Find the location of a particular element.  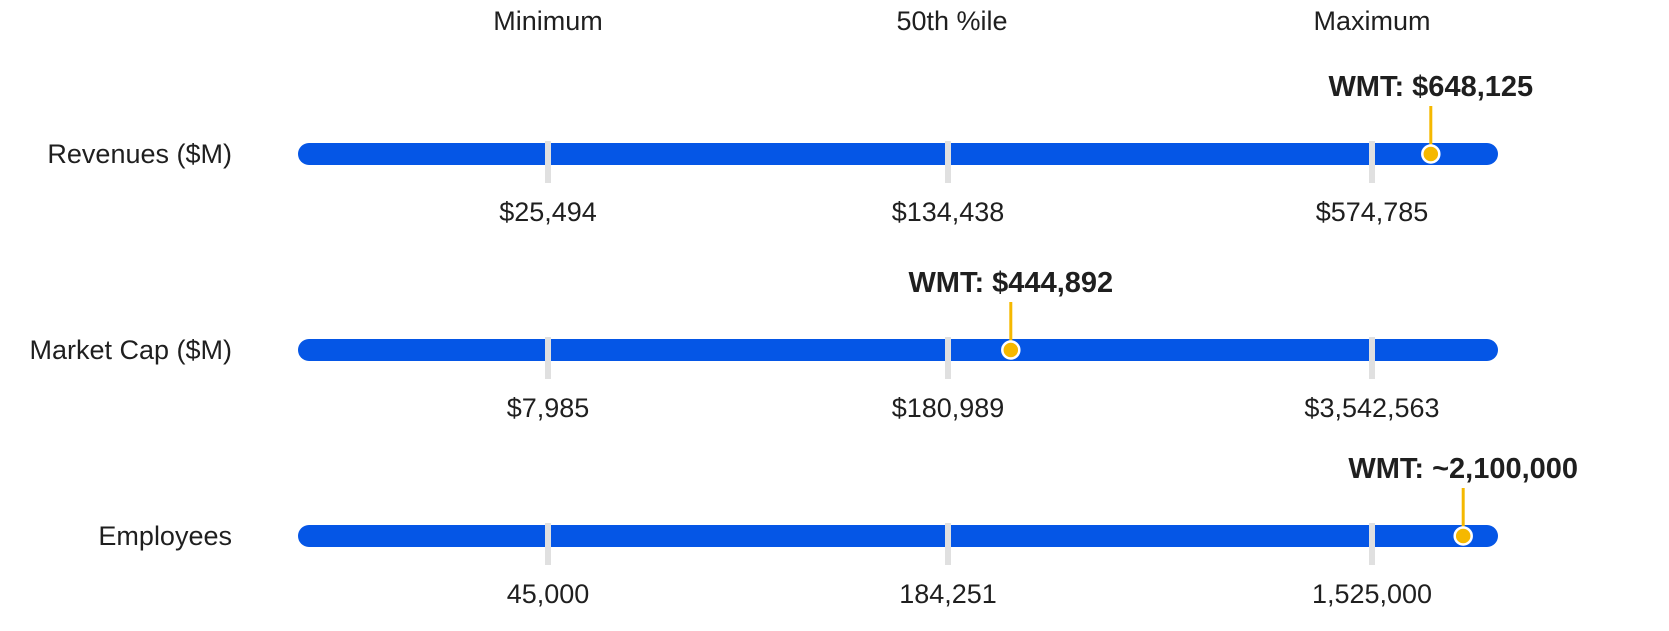

tick-label: 1,525,000 is located at coordinates (1372, 594).